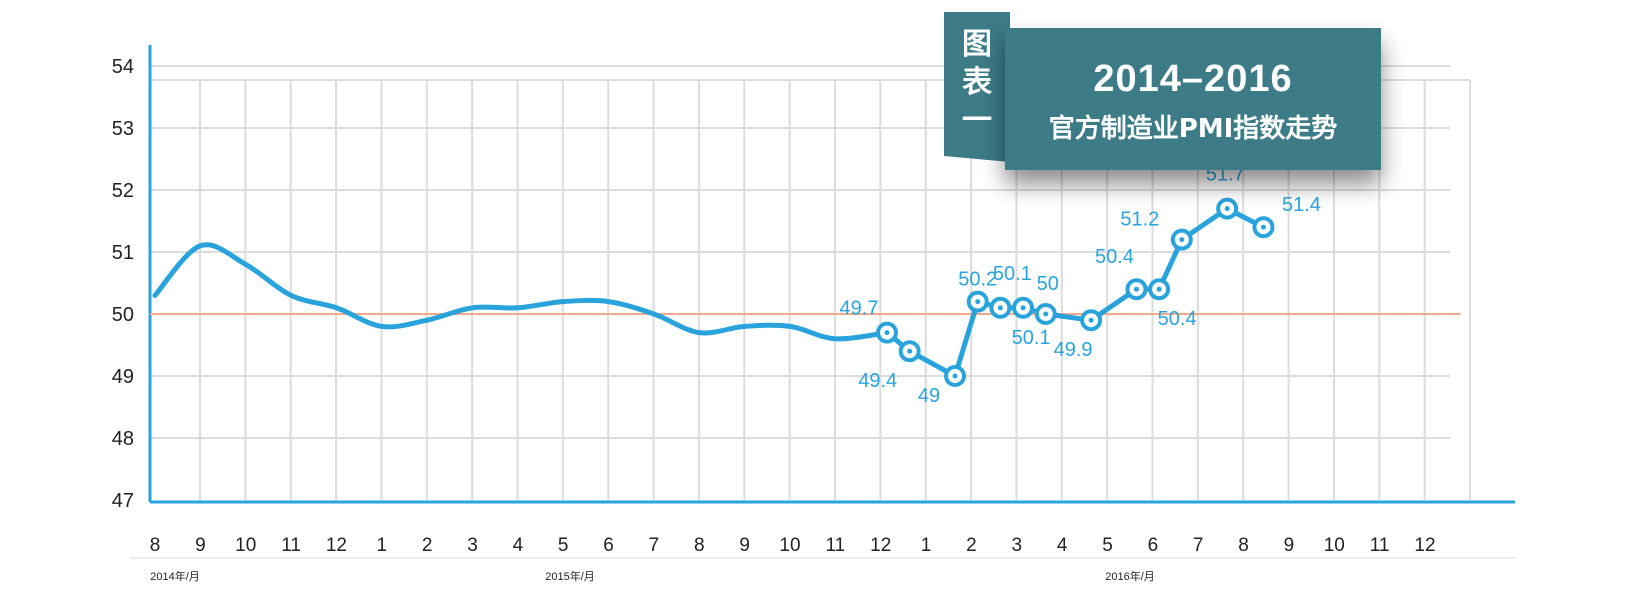 The width and height of the screenshot is (1632, 614). What do you see at coordinates (123, 129) in the screenshot?
I see `y-tick-label: 53` at bounding box center [123, 129].